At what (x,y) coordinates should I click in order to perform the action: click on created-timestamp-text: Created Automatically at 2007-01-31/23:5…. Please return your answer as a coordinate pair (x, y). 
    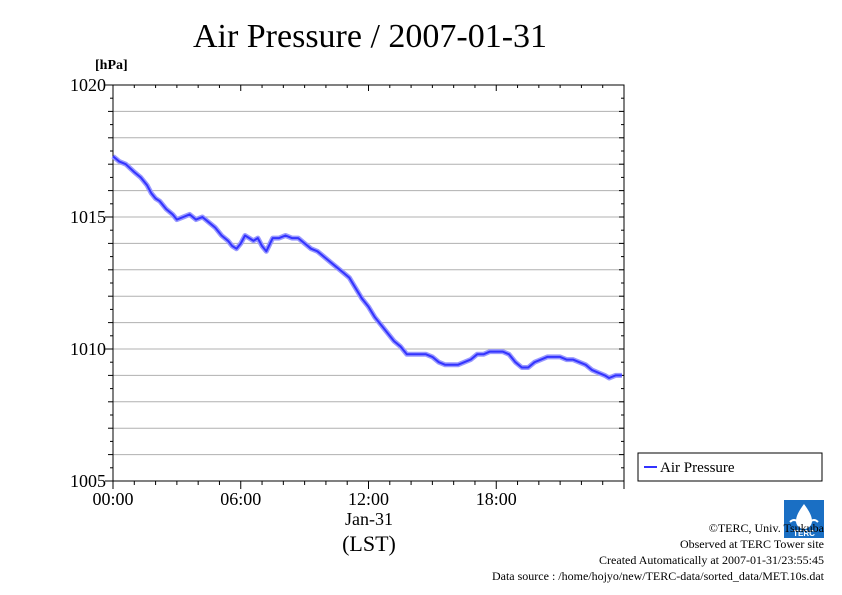
    Looking at the image, I should click on (711, 560).